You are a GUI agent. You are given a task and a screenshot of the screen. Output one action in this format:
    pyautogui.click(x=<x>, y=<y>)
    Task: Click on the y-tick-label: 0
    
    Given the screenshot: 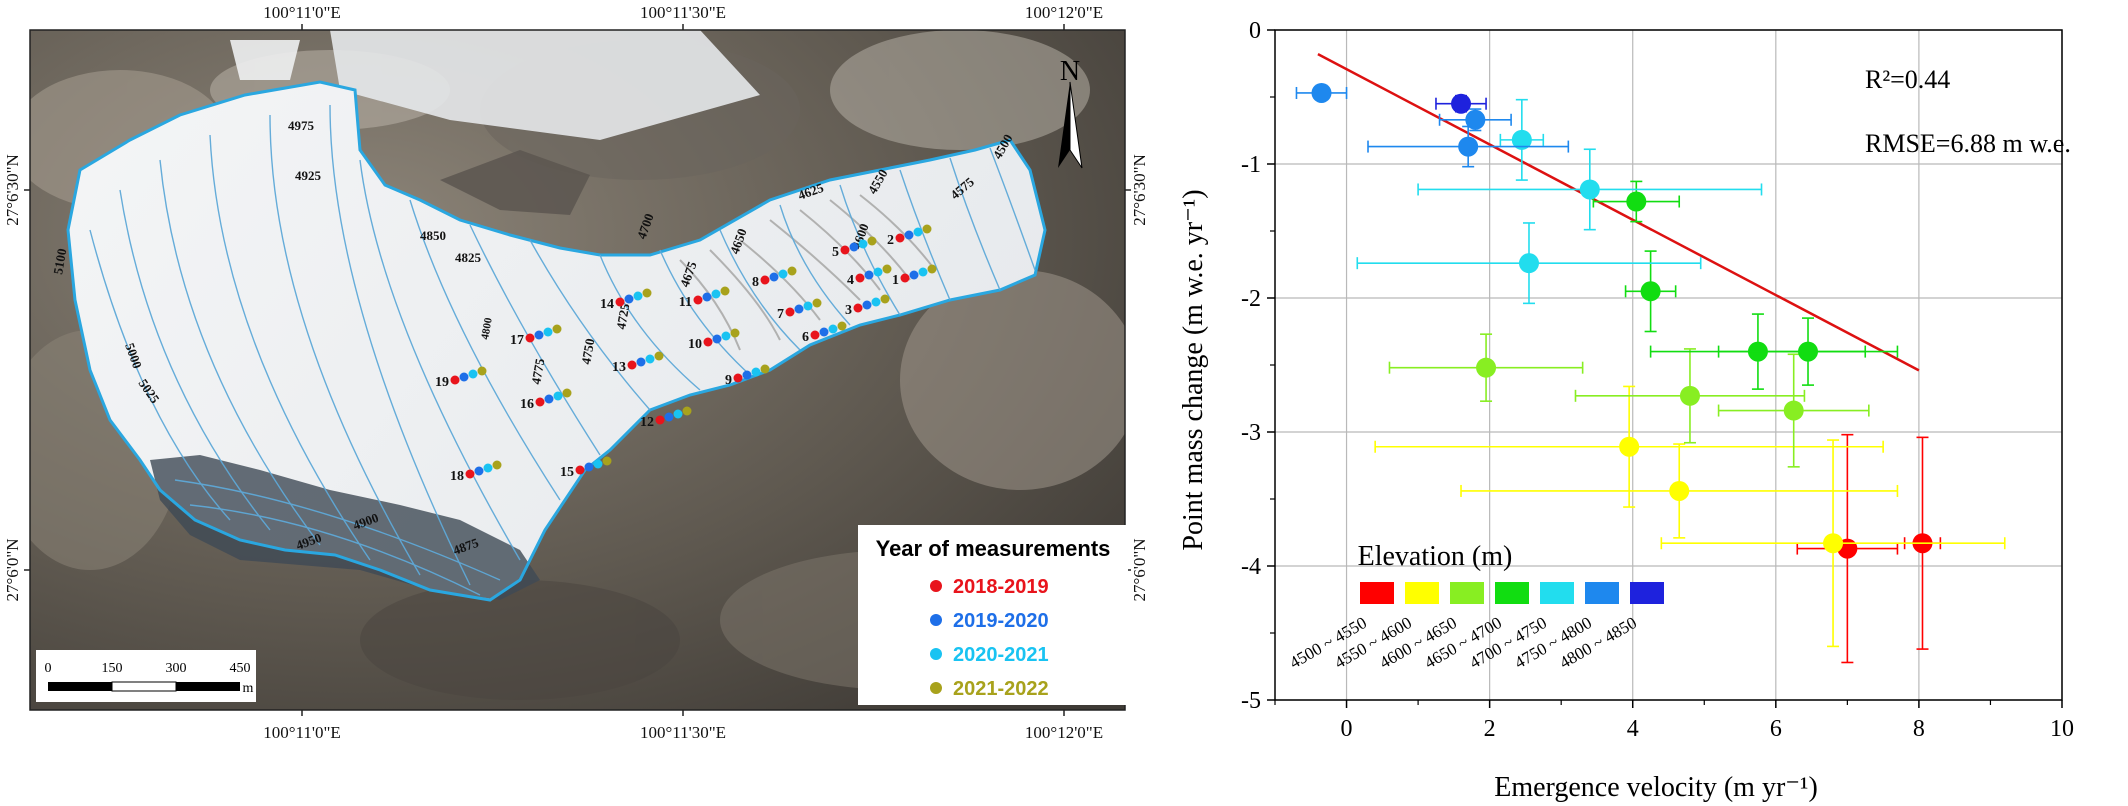 What is the action you would take?
    pyautogui.click(x=1255, y=31)
    